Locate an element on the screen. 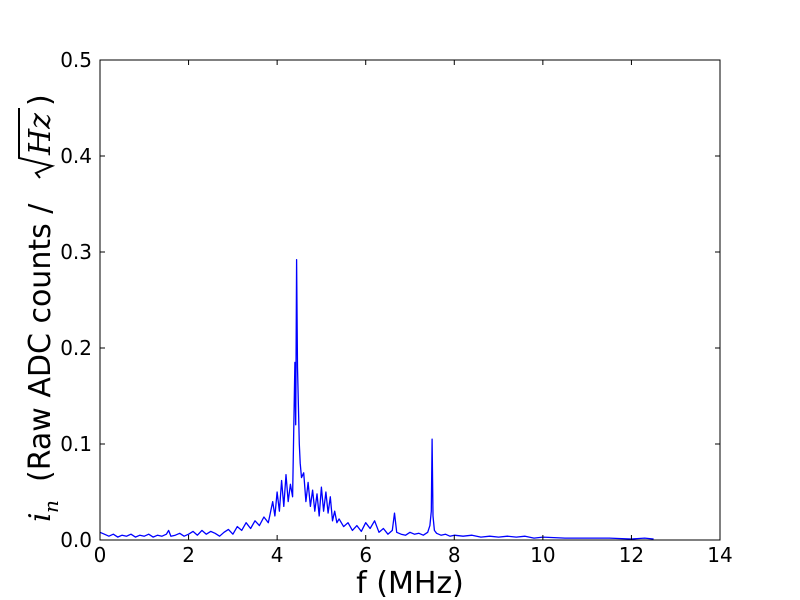 This screenshot has height=600, width=800. x-tick-label: 0 is located at coordinates (100, 555).